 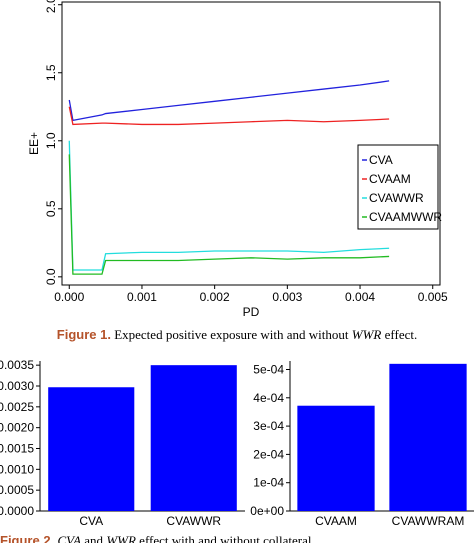 I want to click on legend-label: CVA, so click(x=381, y=160).